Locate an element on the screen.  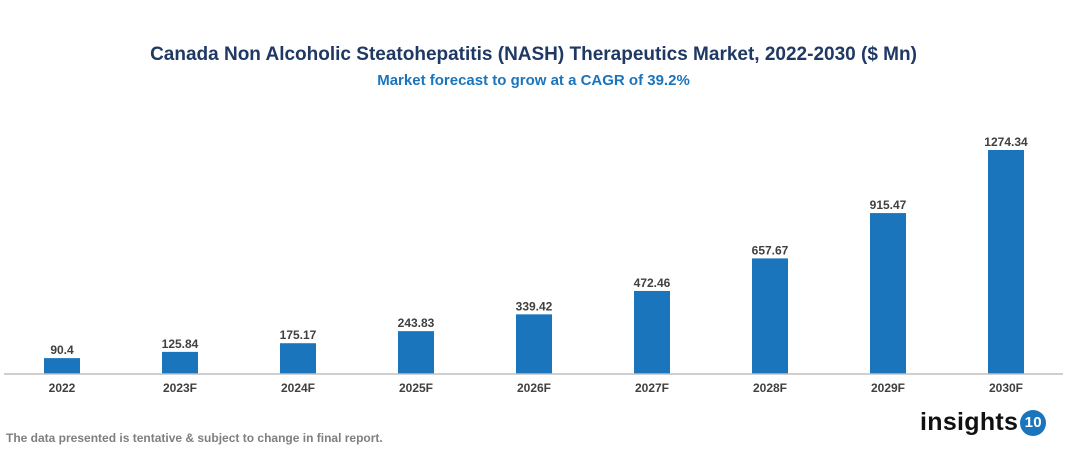
x-tick-label: 2030F is located at coordinates (1006, 388).